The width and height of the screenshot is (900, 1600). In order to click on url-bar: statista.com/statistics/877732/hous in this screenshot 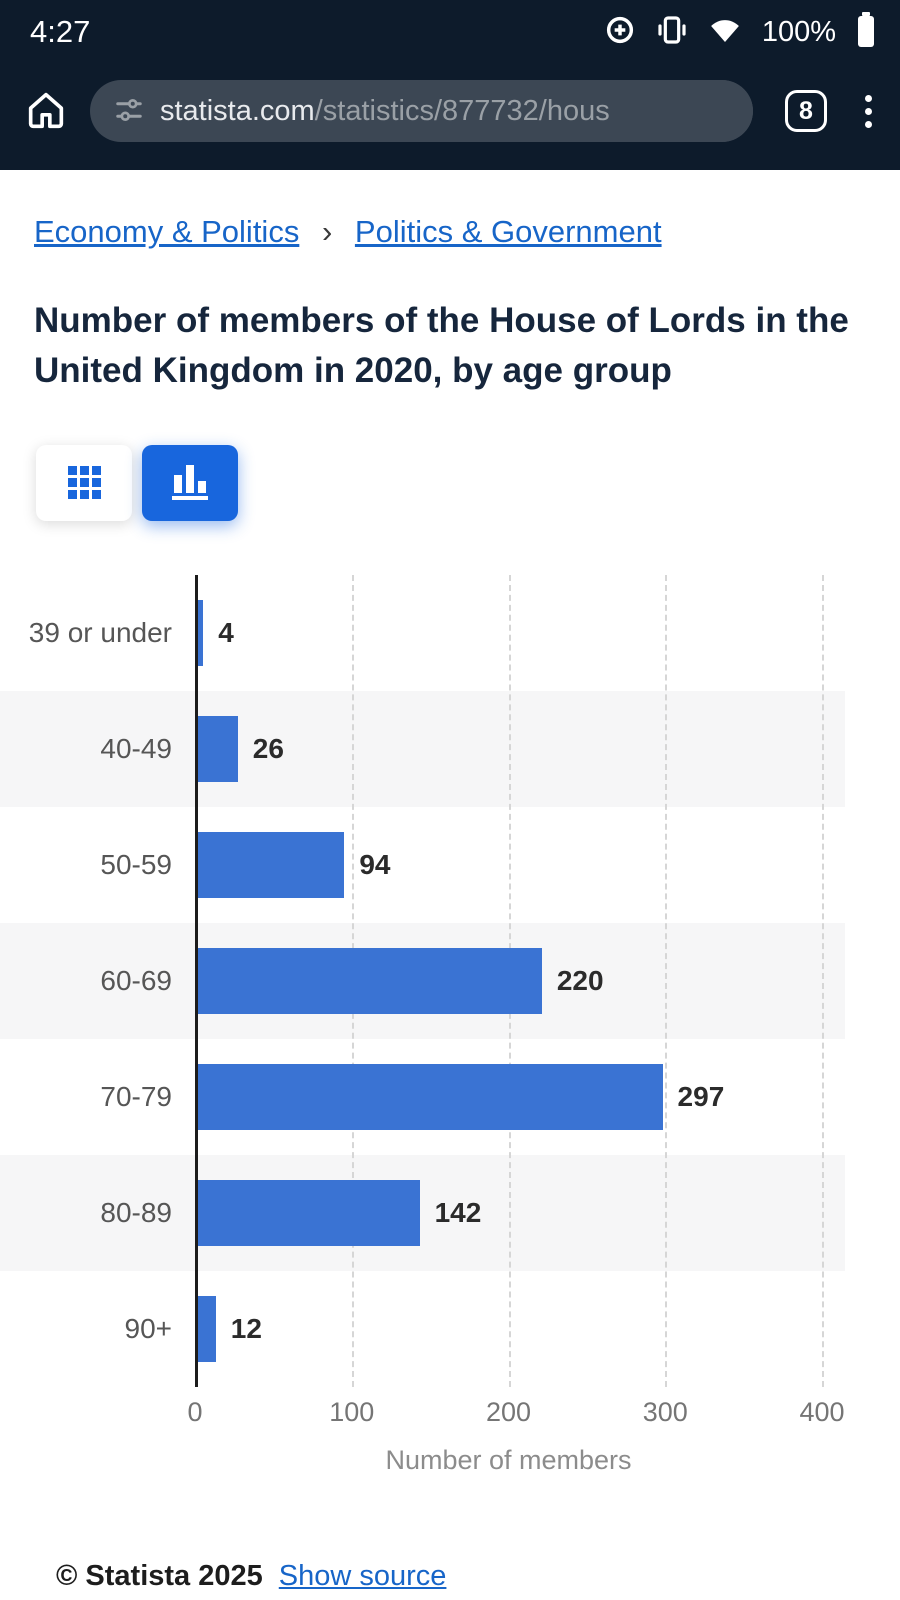, I will do `click(421, 111)`.